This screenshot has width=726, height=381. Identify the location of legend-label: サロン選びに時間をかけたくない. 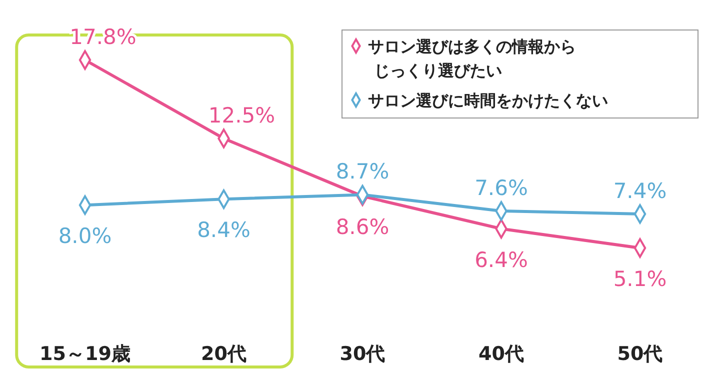
(488, 100).